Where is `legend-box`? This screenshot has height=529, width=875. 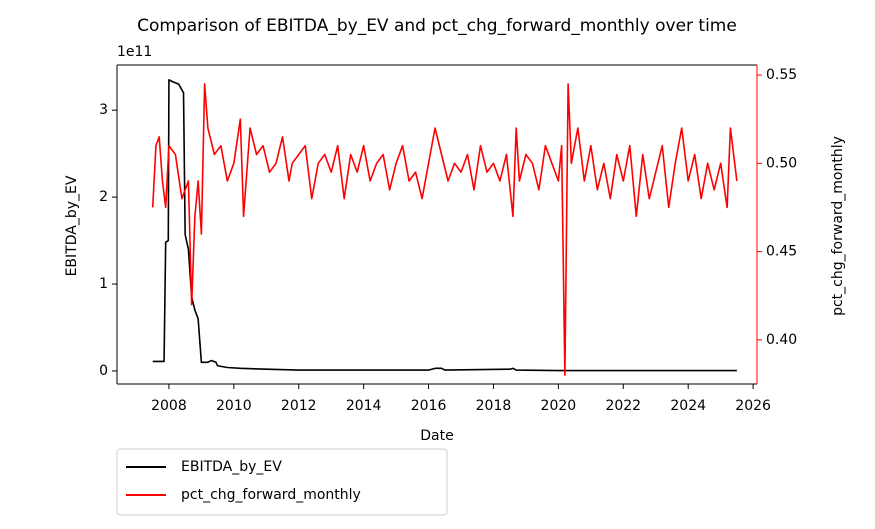
legend-box is located at coordinates (282, 482).